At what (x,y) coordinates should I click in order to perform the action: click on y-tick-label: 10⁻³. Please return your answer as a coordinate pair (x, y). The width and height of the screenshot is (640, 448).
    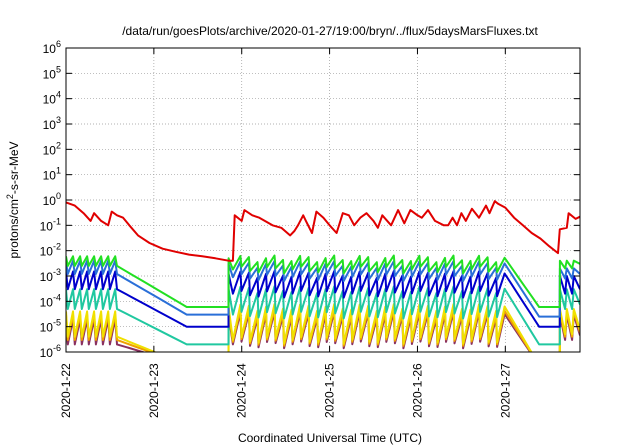
    Looking at the image, I should click on (50, 275).